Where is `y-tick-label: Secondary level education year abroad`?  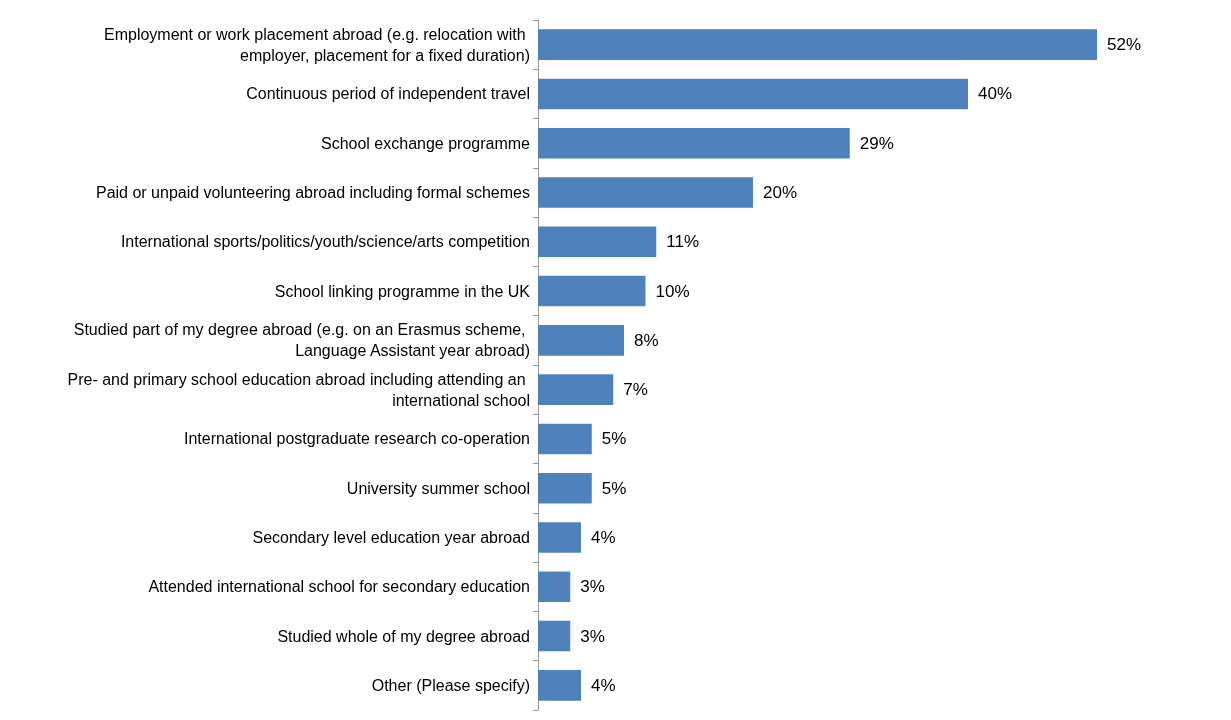 y-tick-label: Secondary level education year abroad is located at coordinates (391, 537).